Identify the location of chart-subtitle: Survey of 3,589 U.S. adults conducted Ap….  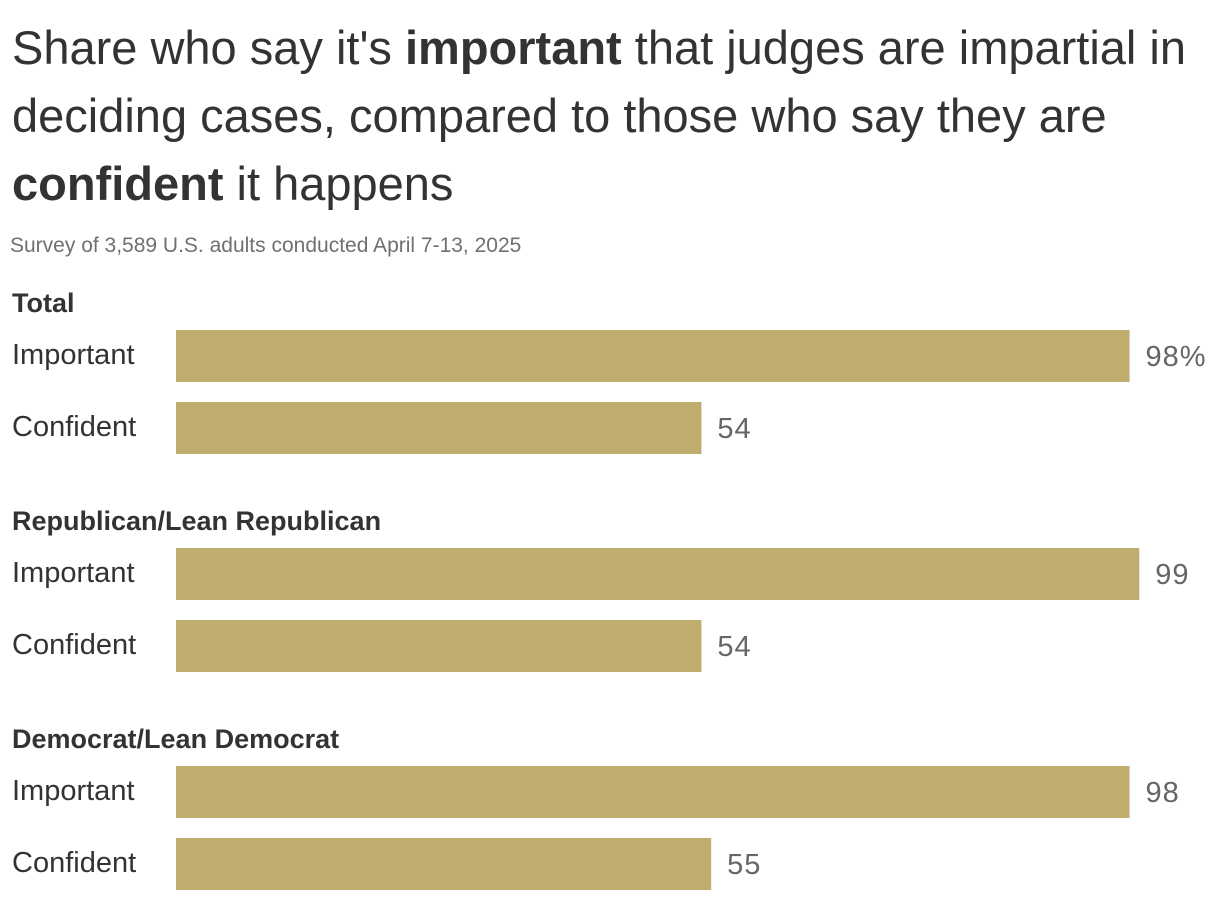
(266, 245).